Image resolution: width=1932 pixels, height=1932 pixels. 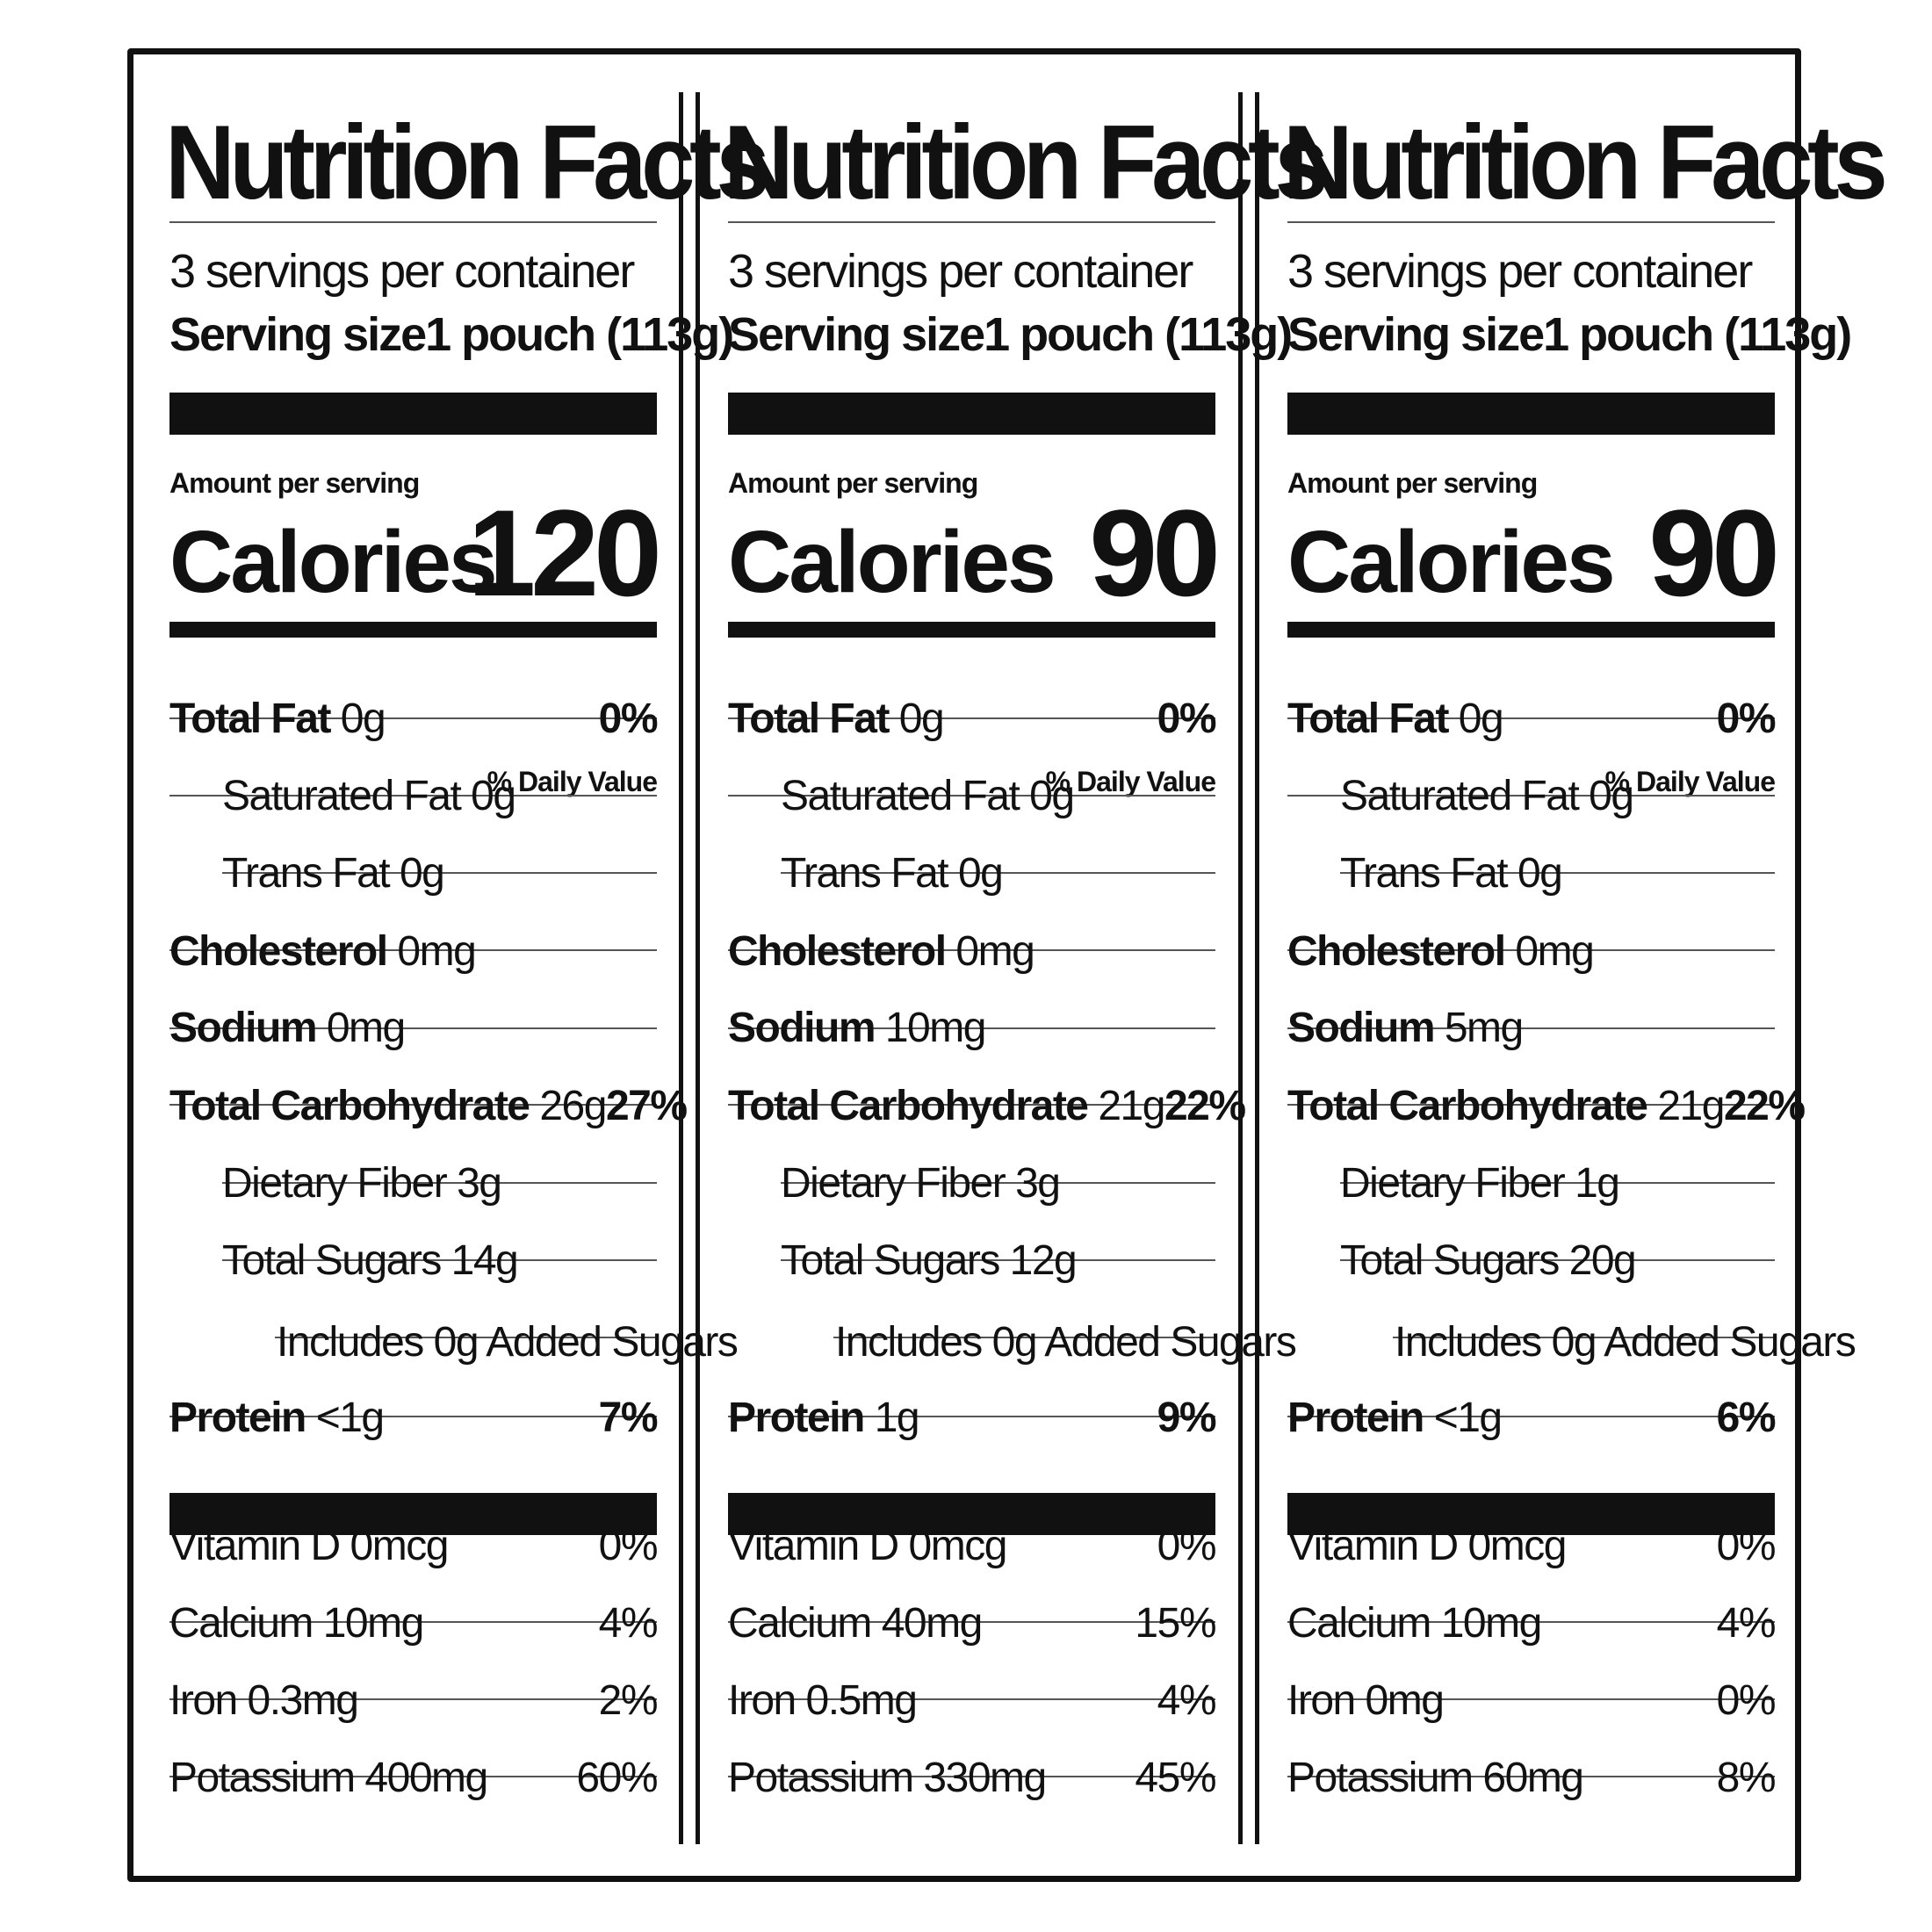 I want to click on panel-divider, so click(x=1248, y=968).